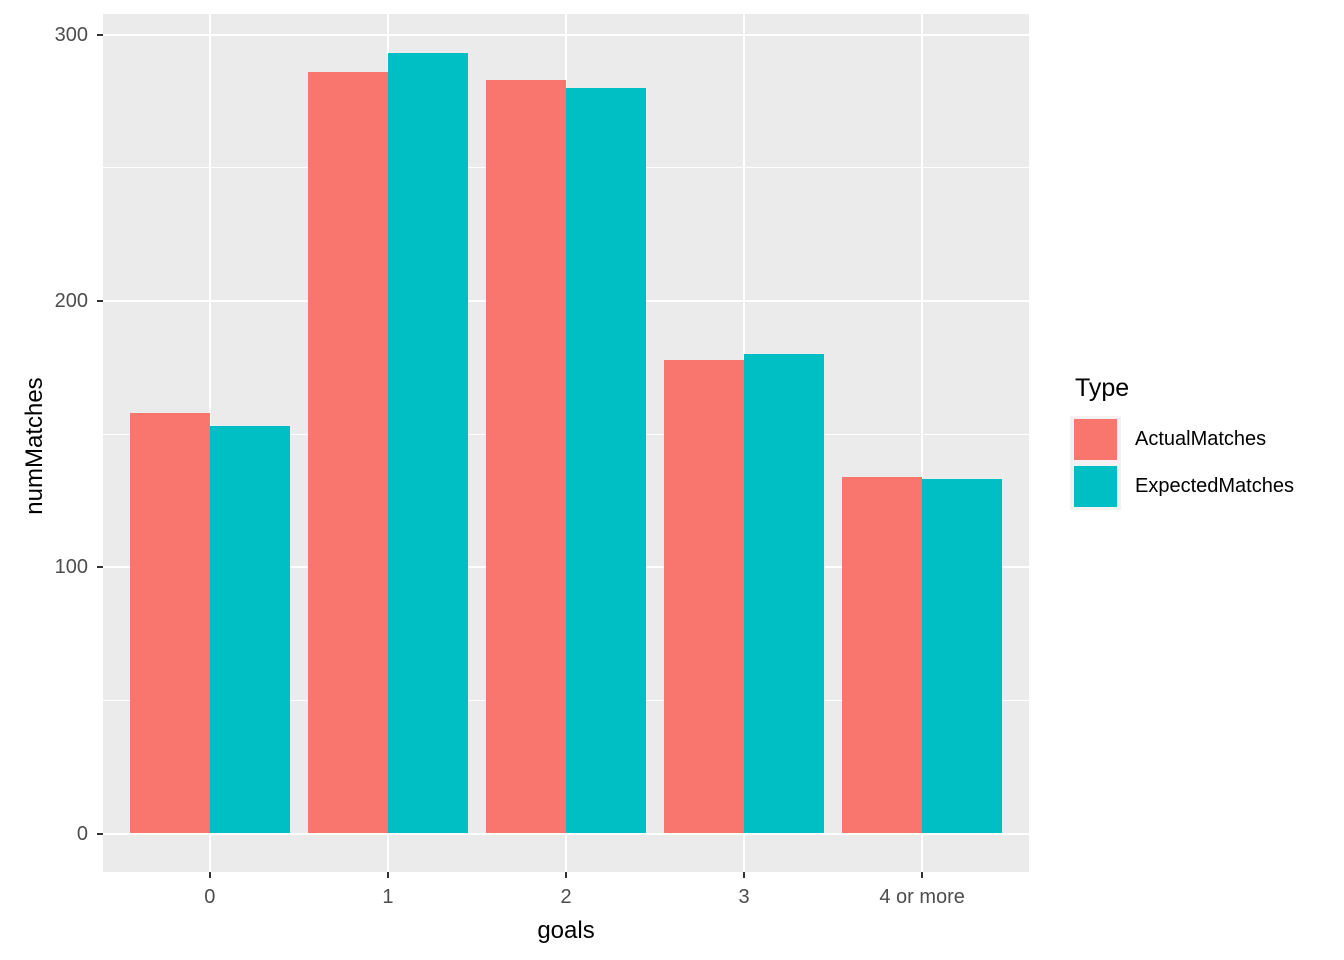 This screenshot has width=1344, height=960. I want to click on legend-keys: ActualMatches ExpectedMatches, so click(1200, 463).